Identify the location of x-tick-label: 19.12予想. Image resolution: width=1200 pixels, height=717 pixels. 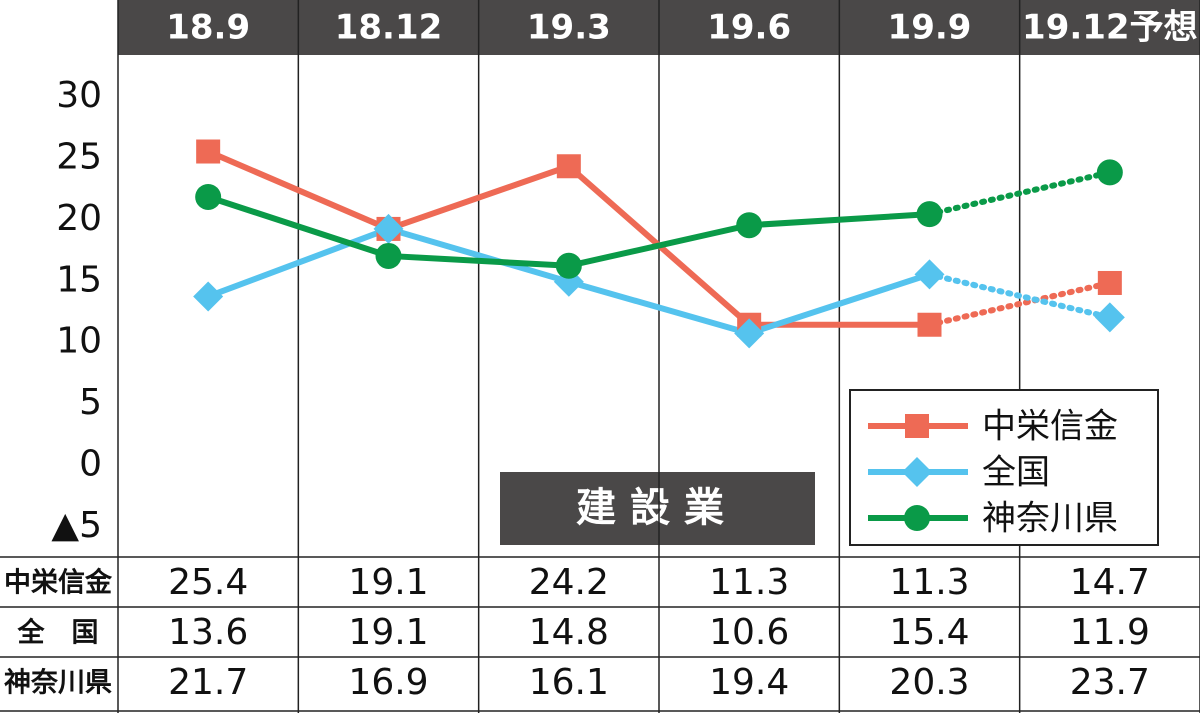
(1110, 28).